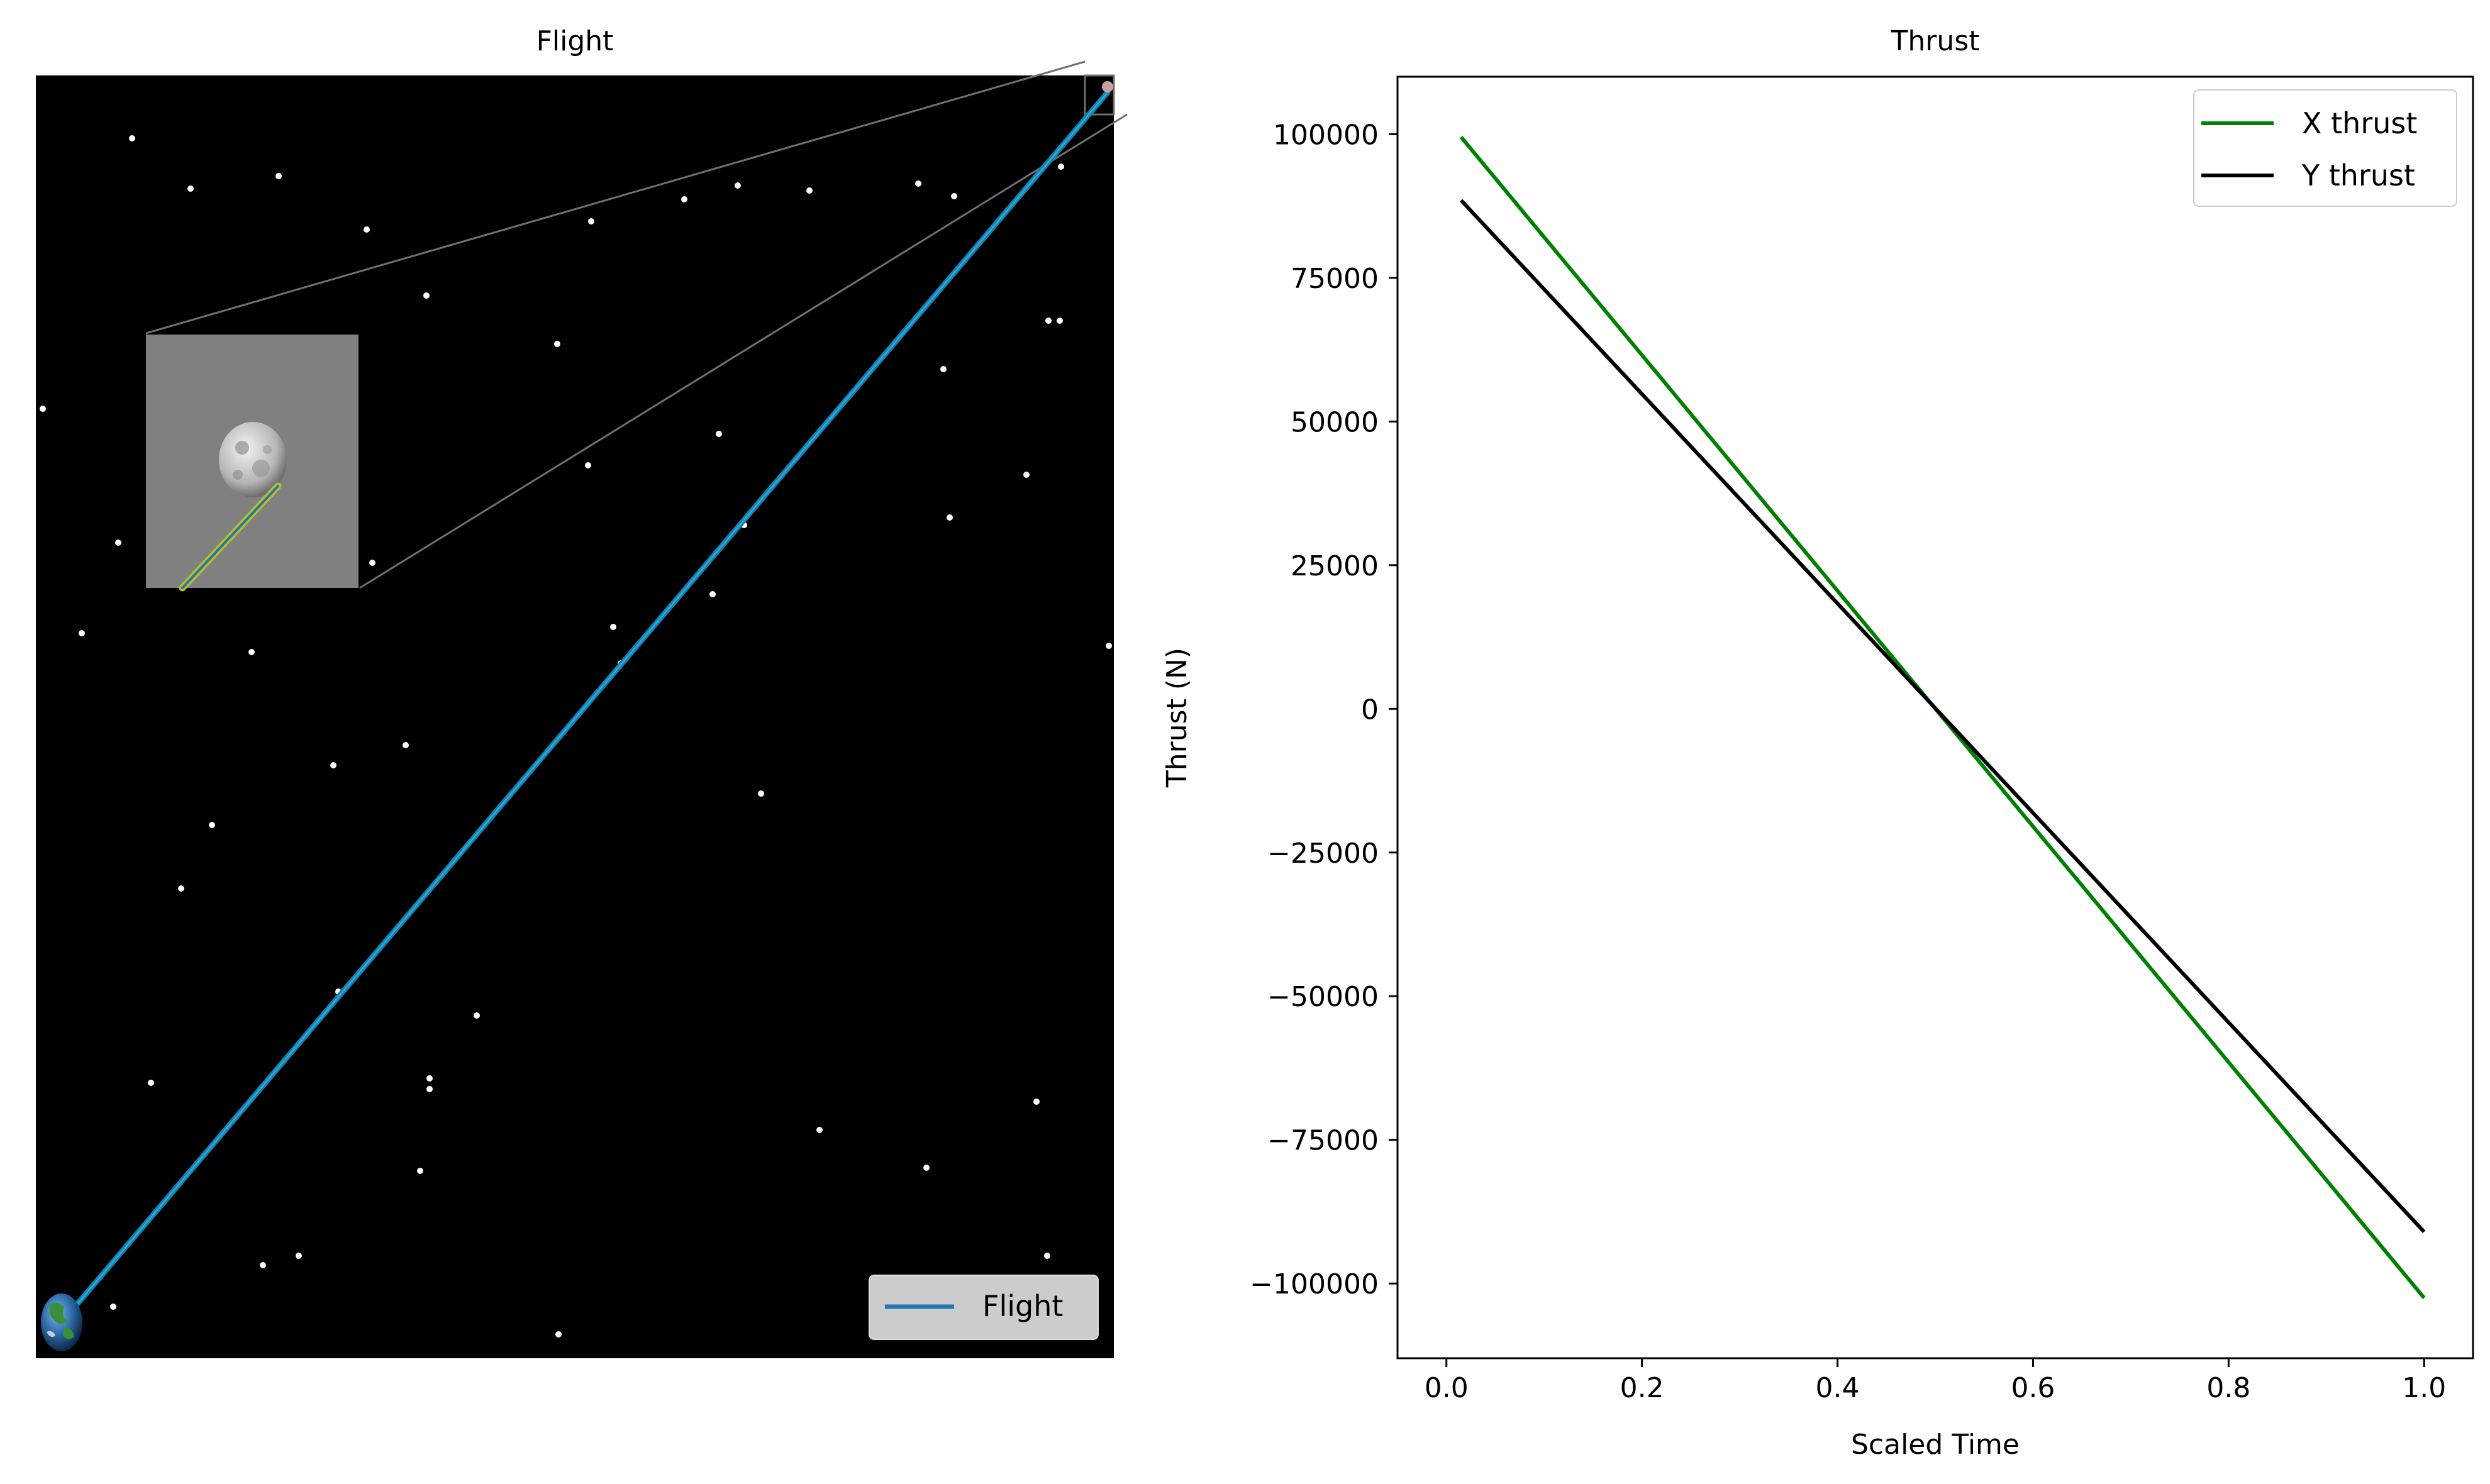 The height and width of the screenshot is (1484, 2490). Describe the element at coordinates (1323, 854) in the screenshot. I see `y-tick-label: −25000` at that location.